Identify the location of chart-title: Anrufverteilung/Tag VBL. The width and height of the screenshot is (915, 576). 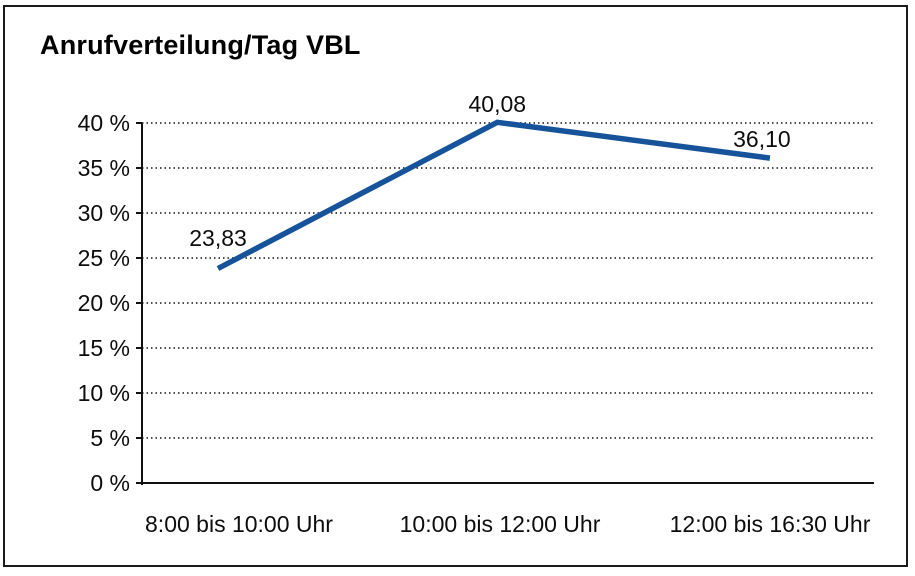
(200, 45).